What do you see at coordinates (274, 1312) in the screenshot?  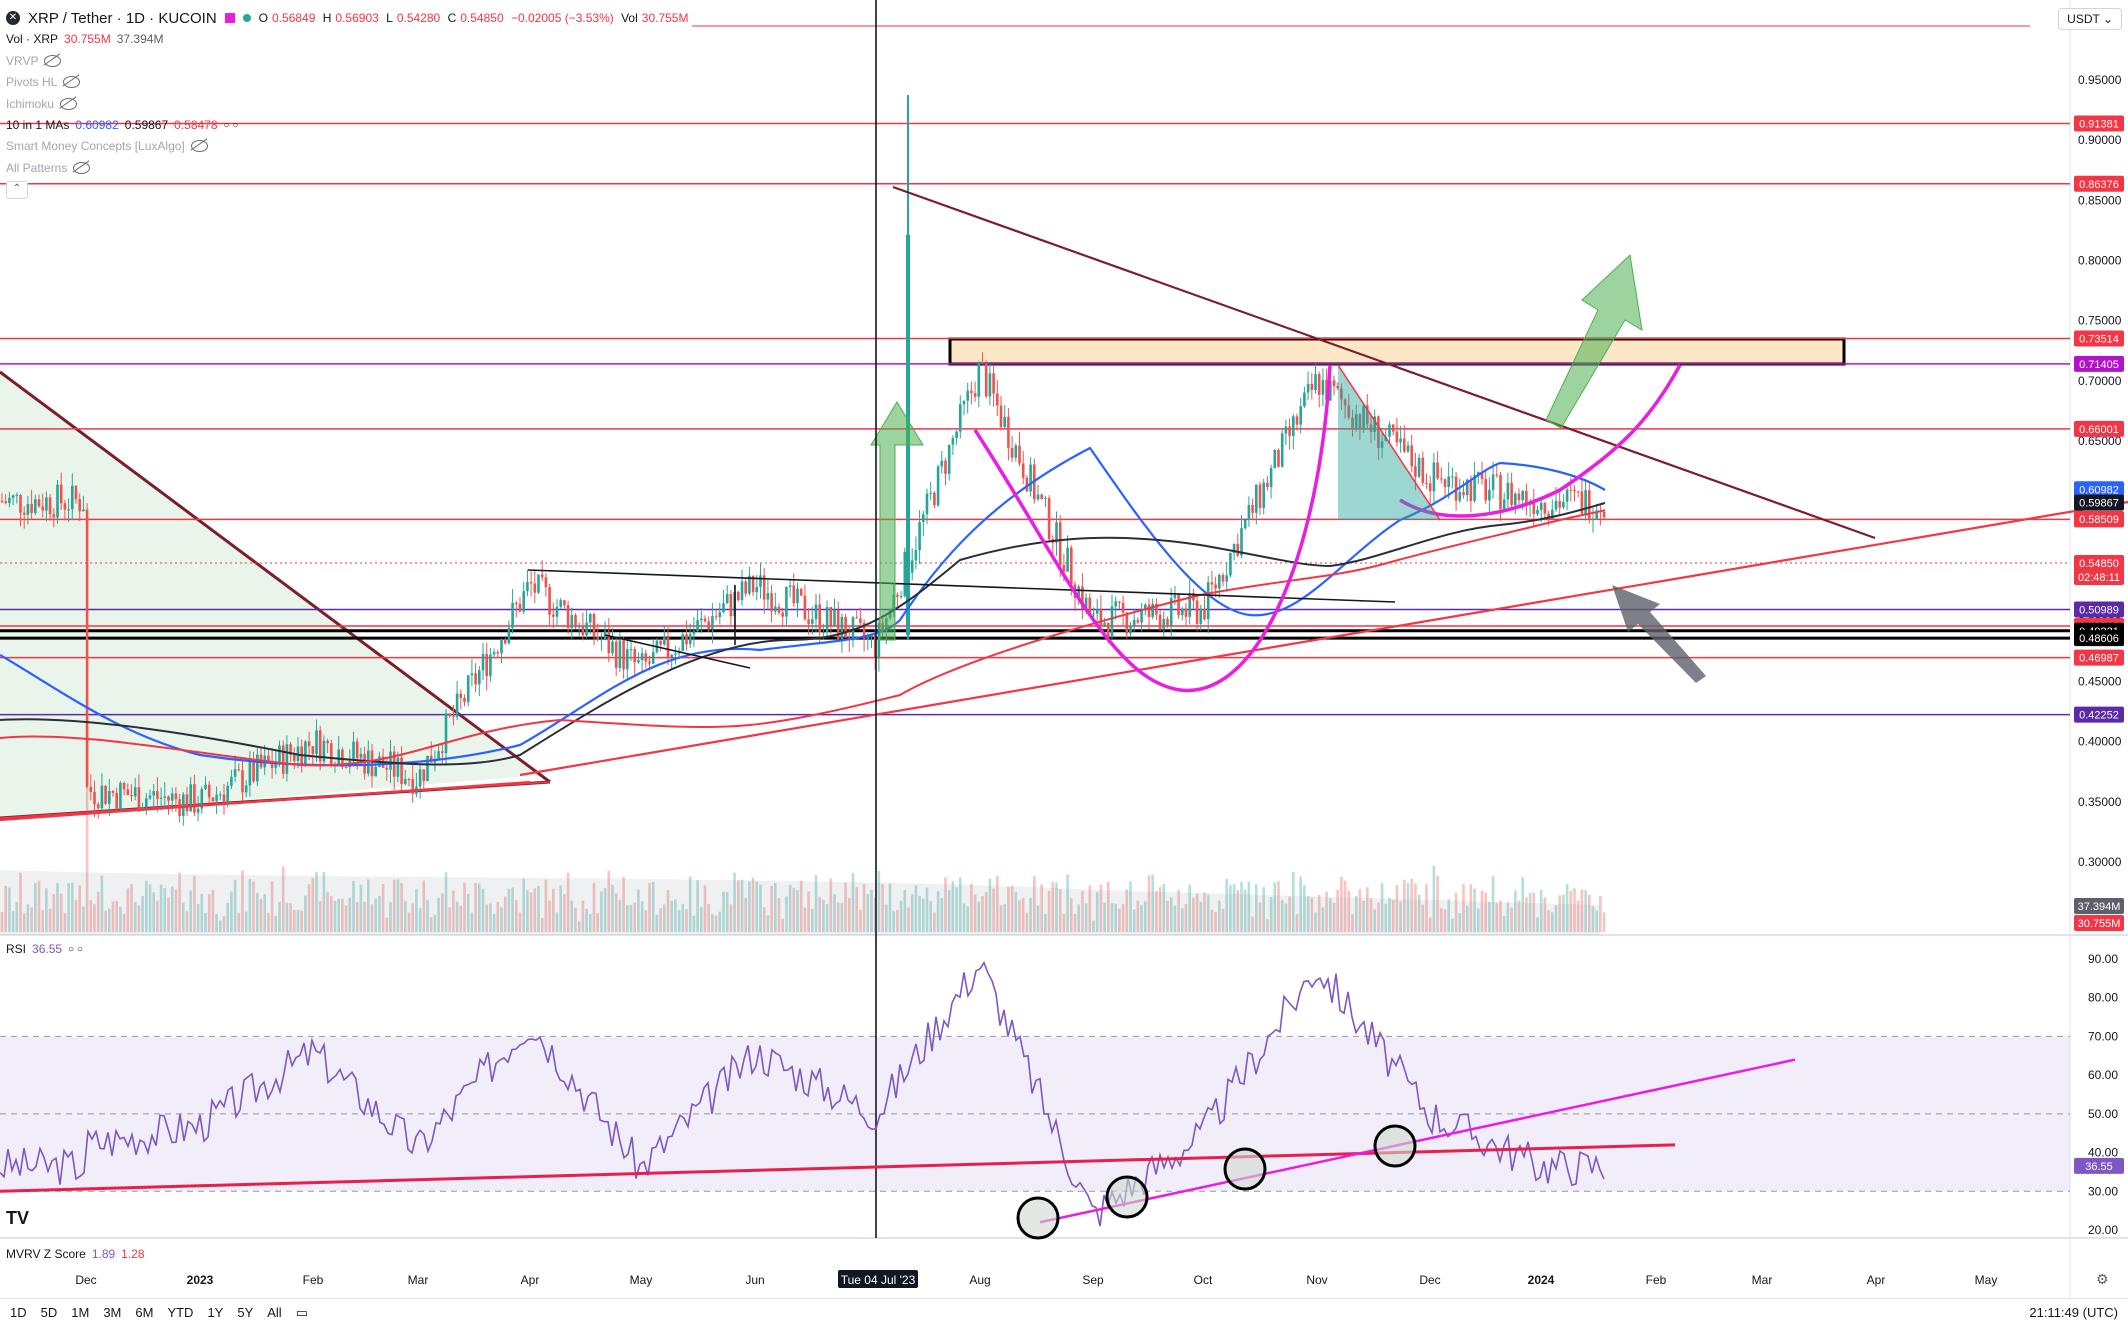 I see `range-all: All` at bounding box center [274, 1312].